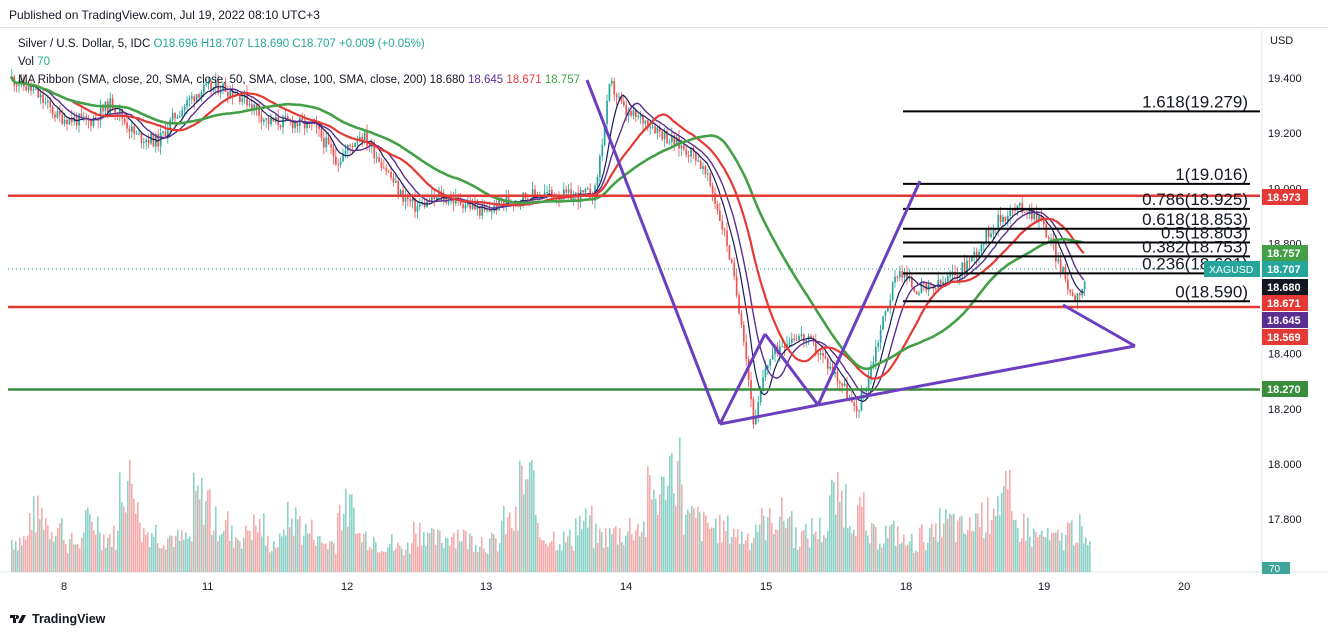 The image size is (1328, 636). What do you see at coordinates (84, 44) in the screenshot?
I see `symbol-label: Silver / U.S. Dollar, 5, IDC` at bounding box center [84, 44].